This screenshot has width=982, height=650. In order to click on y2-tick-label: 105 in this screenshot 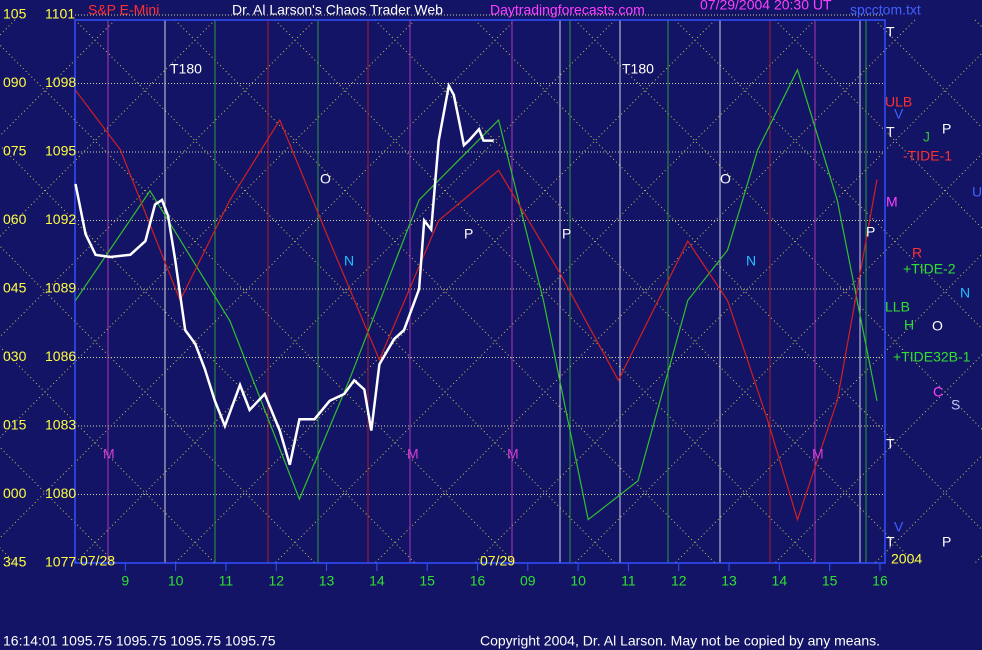, I will do `click(15, 14)`.